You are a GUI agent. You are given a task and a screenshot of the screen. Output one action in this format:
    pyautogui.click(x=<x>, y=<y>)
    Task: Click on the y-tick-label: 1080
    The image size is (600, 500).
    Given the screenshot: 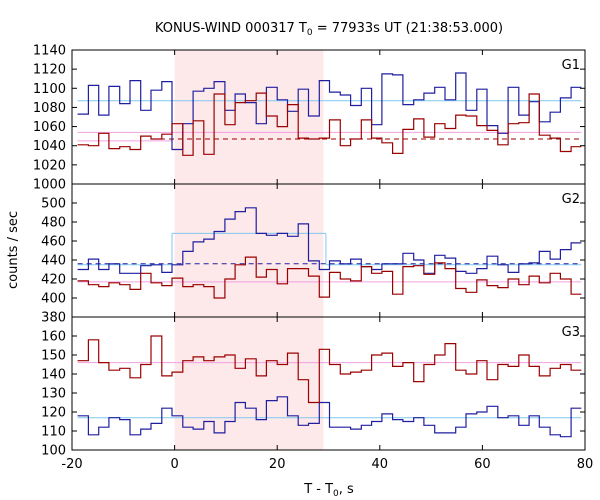 What is the action you would take?
    pyautogui.click(x=49, y=108)
    